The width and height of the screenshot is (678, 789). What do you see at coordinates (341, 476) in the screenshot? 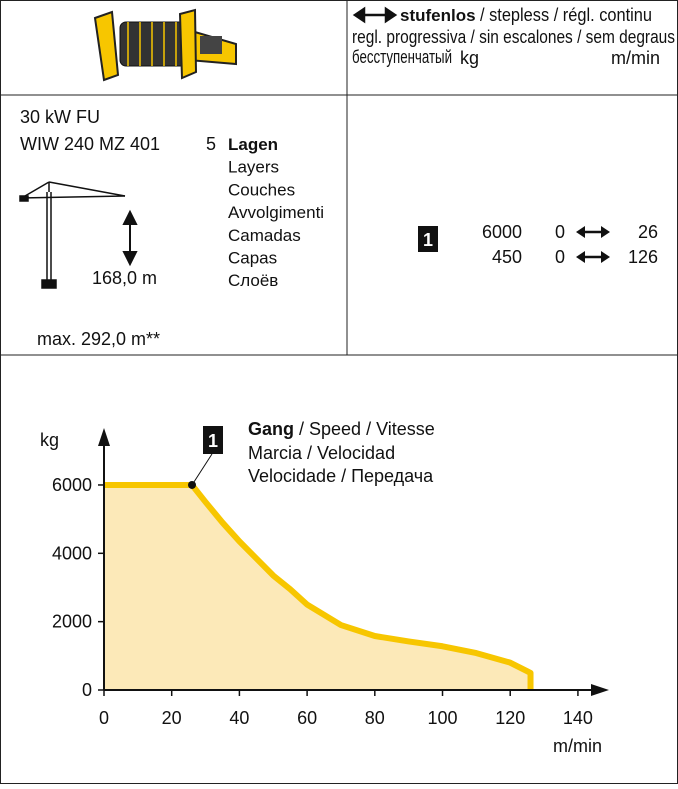
I see `annotation-text: Velocidade / Передача` at bounding box center [341, 476].